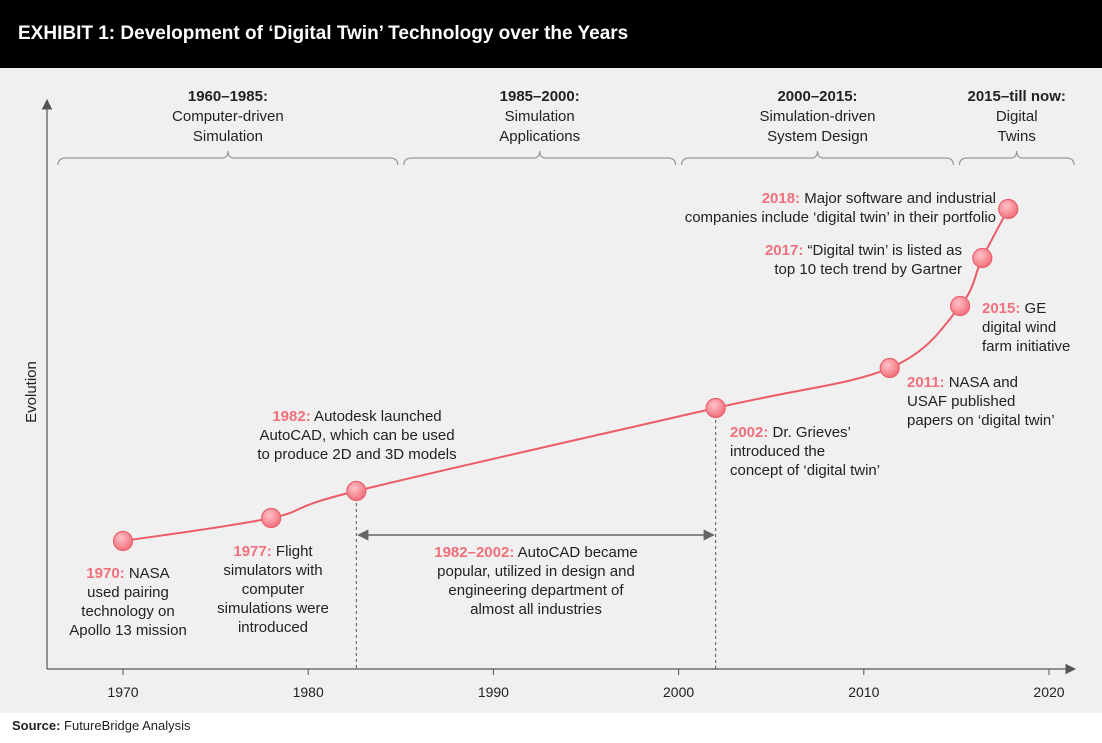 Image resolution: width=1102 pixels, height=743 pixels. Describe the element at coordinates (36, 725) in the screenshot. I see `source-label: Source:` at that location.